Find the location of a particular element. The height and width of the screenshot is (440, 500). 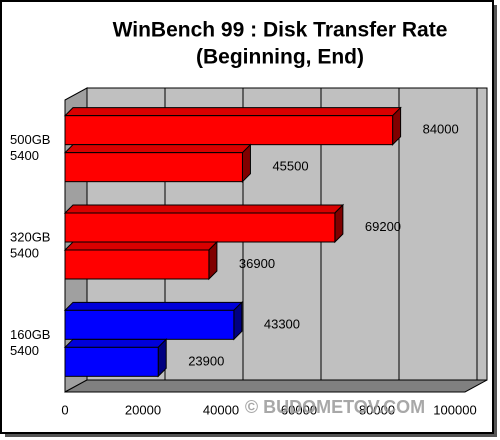

x-tick-label: 0 is located at coordinates (64, 409).